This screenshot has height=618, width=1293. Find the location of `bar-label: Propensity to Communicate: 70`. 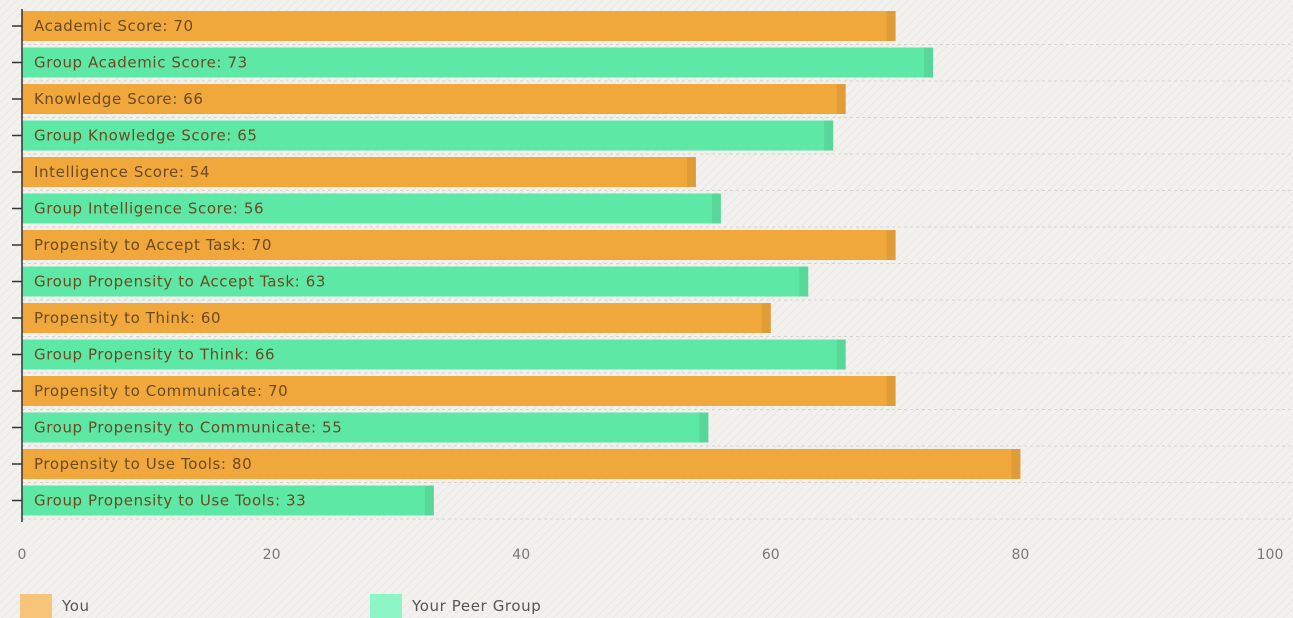

bar-label: Propensity to Communicate: 70 is located at coordinates (161, 391).